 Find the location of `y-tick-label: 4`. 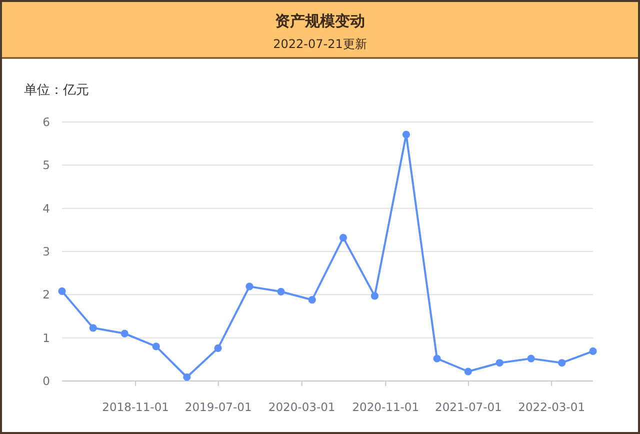

y-tick-label: 4 is located at coordinates (46, 208).